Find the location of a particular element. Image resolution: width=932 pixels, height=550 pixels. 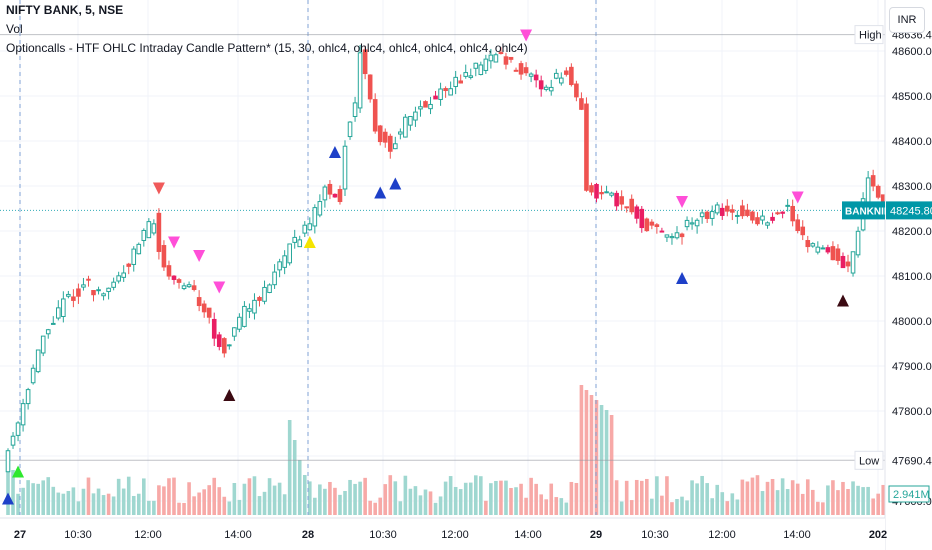

volume-badge-value: 2.941M is located at coordinates (911, 495).